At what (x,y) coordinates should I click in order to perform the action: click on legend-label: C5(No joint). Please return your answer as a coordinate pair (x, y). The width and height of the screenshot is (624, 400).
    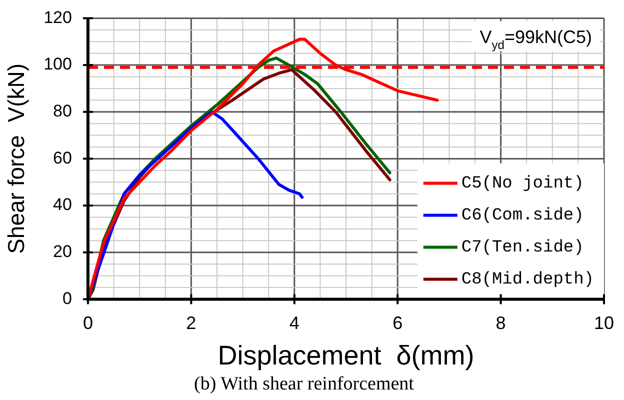
    Looking at the image, I should click on (522, 184).